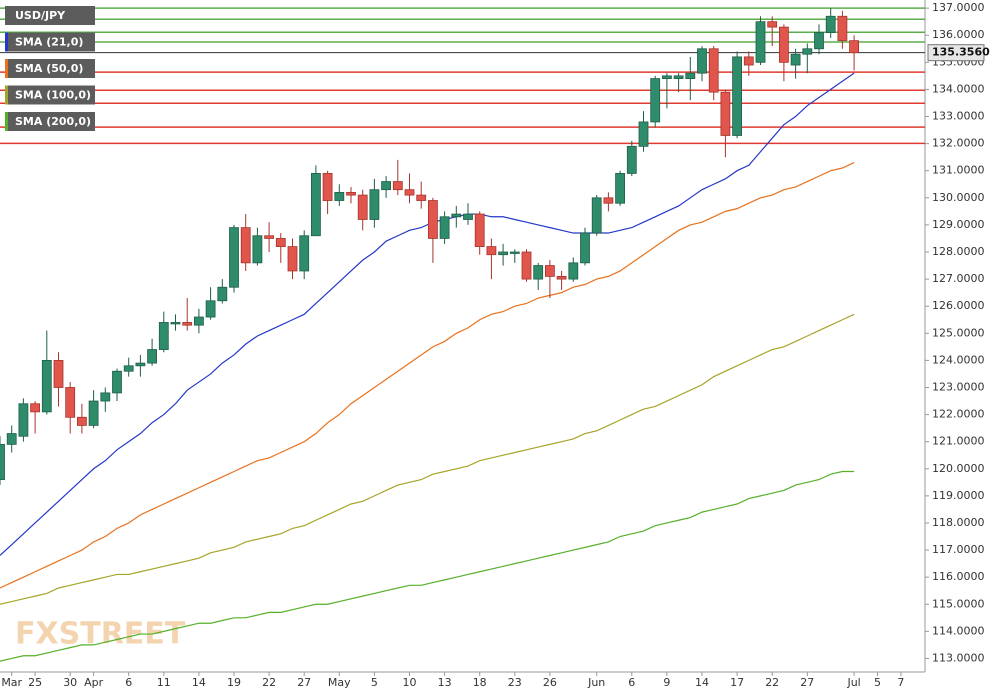 This screenshot has height=694, width=1002. I want to click on legend-label: SMA (50,0), so click(49, 68).